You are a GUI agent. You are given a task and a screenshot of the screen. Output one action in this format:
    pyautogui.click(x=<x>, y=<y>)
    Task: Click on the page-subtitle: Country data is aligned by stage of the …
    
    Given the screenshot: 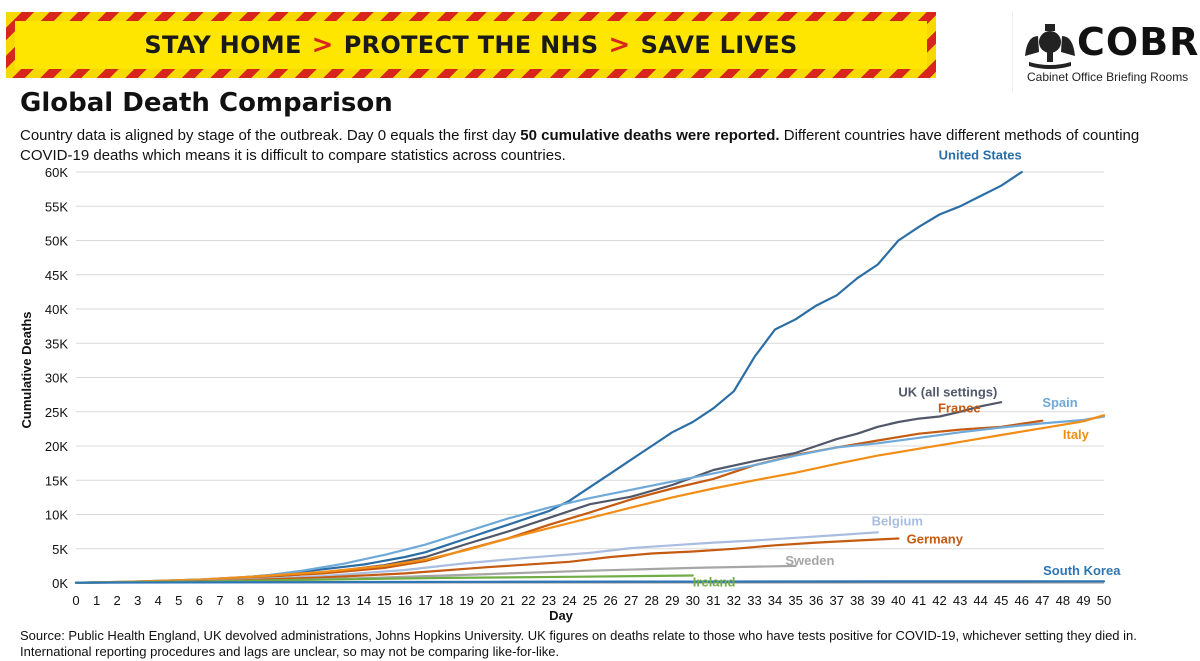 What is the action you would take?
    pyautogui.click(x=595, y=146)
    